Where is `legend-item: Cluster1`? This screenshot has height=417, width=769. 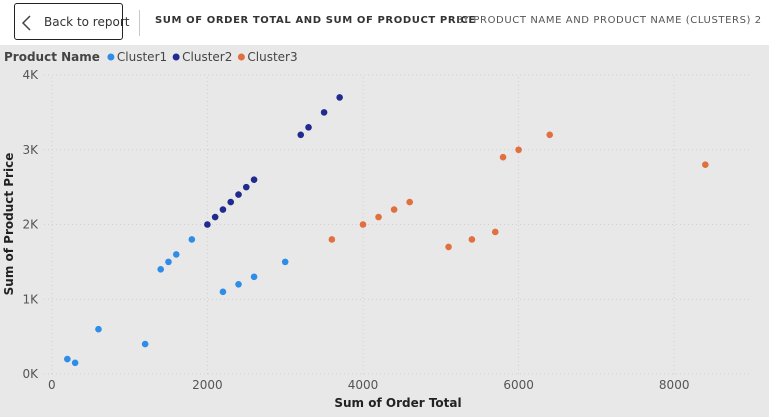 legend-item: Cluster1 is located at coordinates (142, 57).